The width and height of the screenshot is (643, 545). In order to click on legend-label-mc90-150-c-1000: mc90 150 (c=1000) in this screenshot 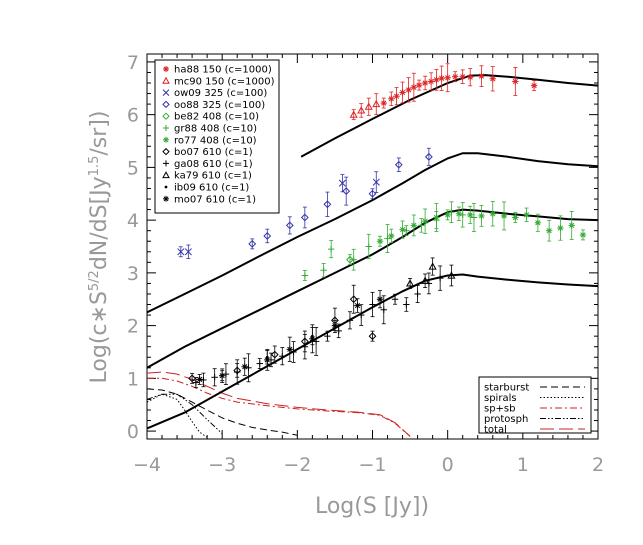, I will do `click(224, 81)`.